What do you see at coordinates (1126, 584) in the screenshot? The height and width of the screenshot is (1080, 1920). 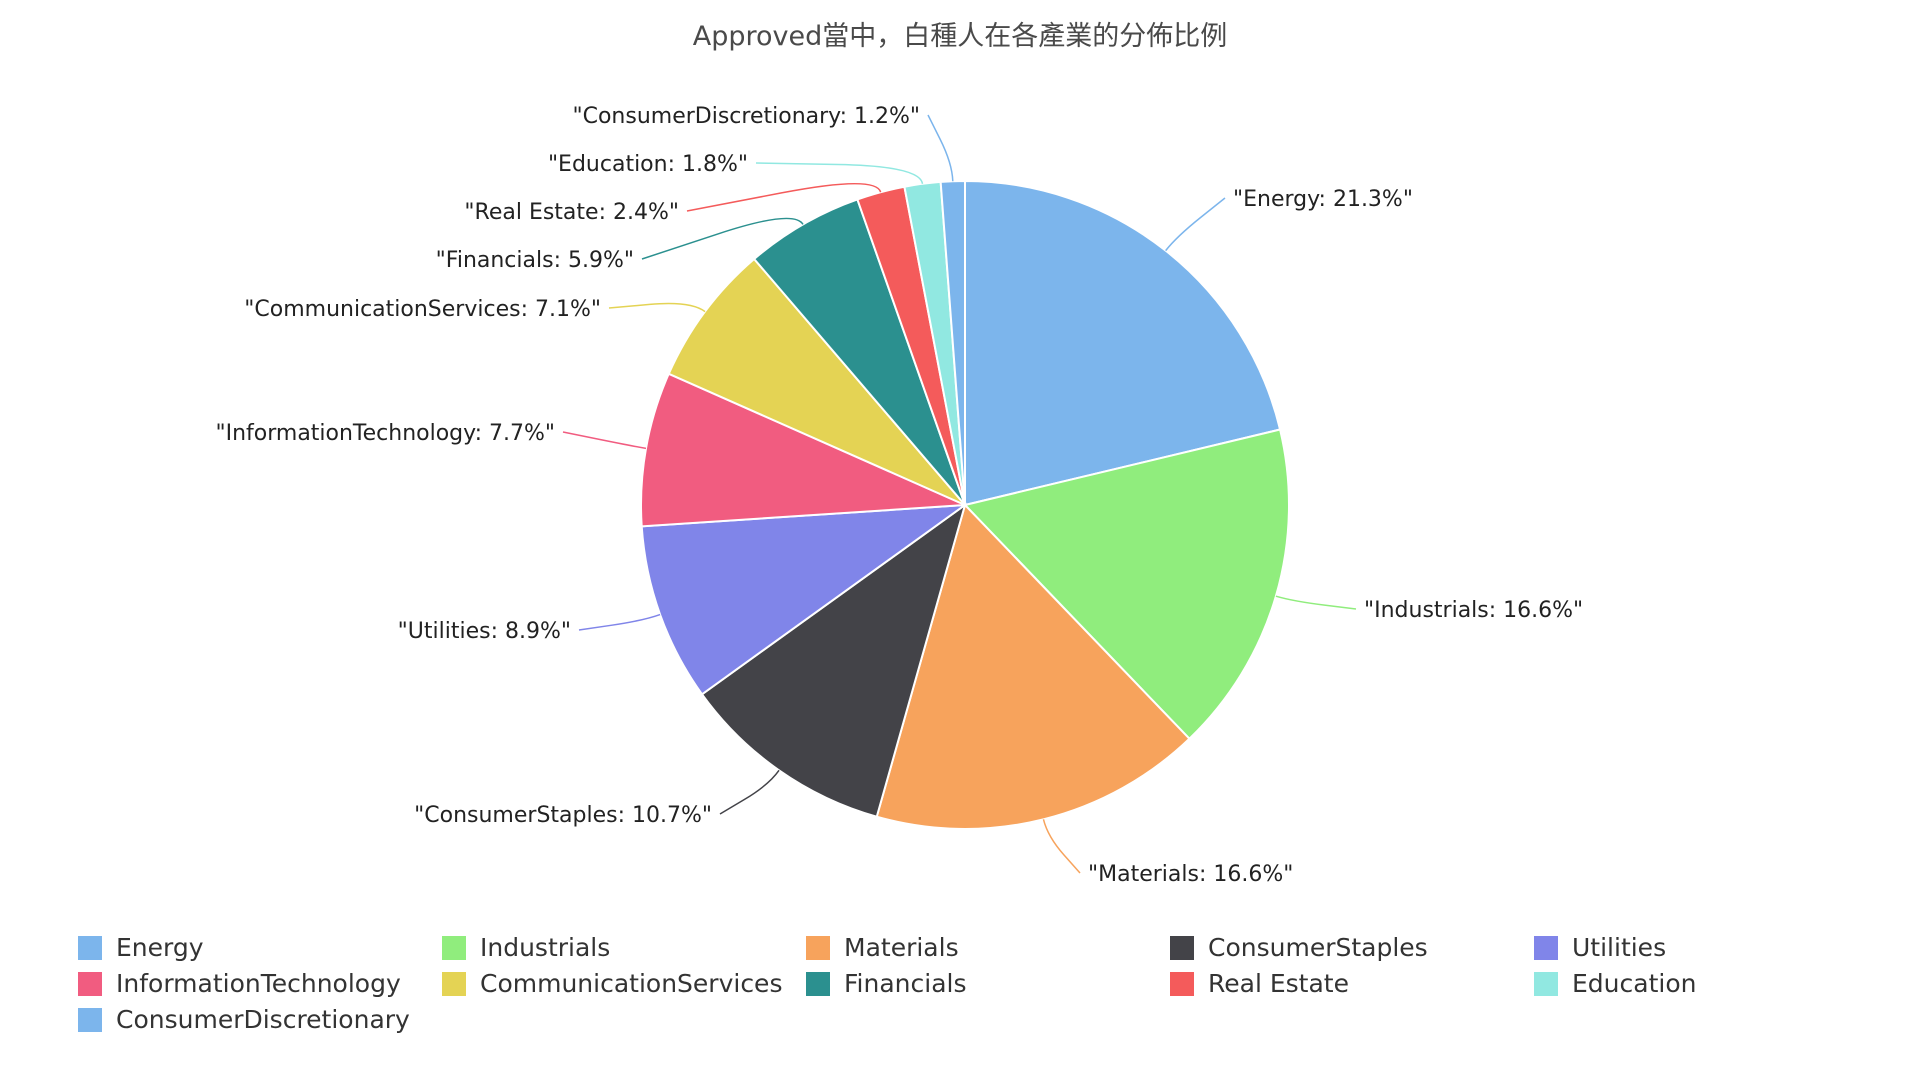 I see `pie-slice-industrials` at bounding box center [1126, 584].